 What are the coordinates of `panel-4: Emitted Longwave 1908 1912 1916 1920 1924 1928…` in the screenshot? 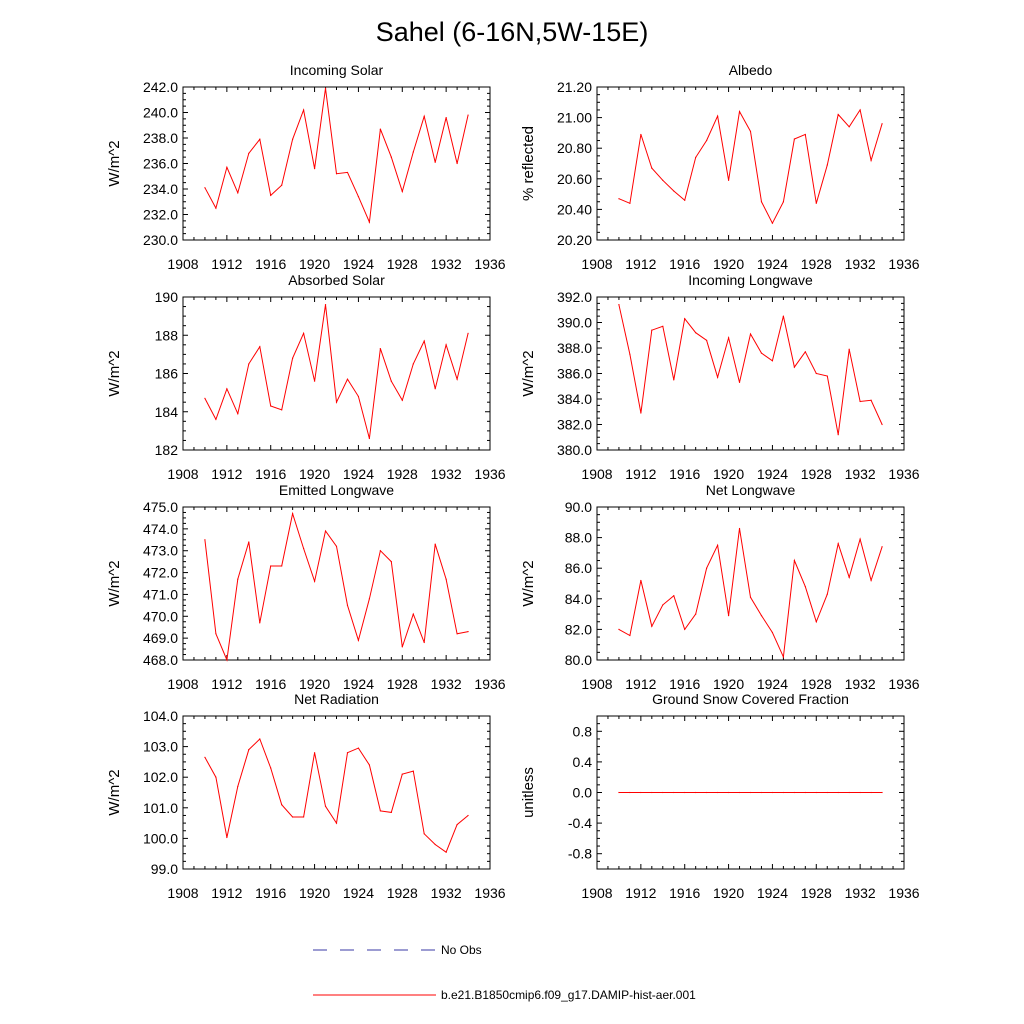 It's located at (306, 587).